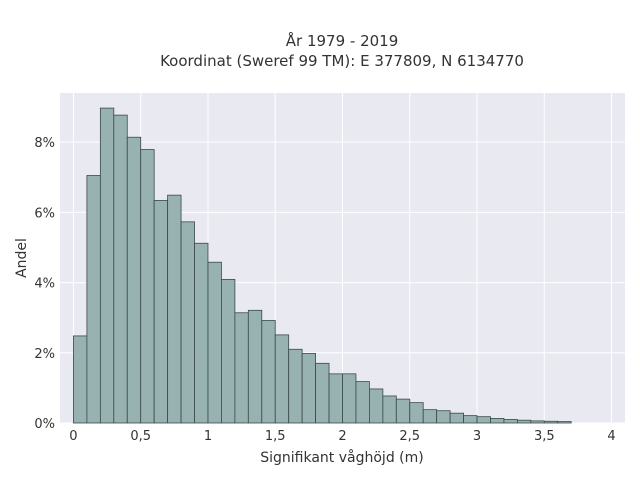 The image size is (640, 480). Describe the element at coordinates (409, 436) in the screenshot. I see `x-tick-label: 2,5` at that location.